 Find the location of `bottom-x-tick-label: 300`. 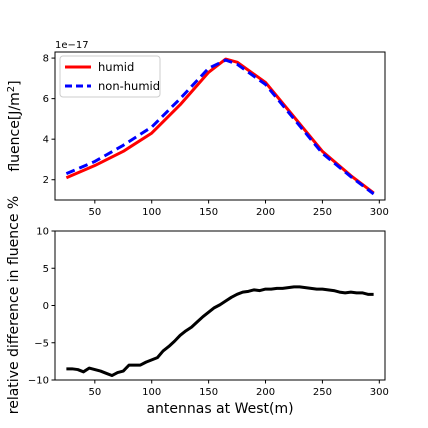

bottom-x-tick-label: 300 is located at coordinates (379, 392).